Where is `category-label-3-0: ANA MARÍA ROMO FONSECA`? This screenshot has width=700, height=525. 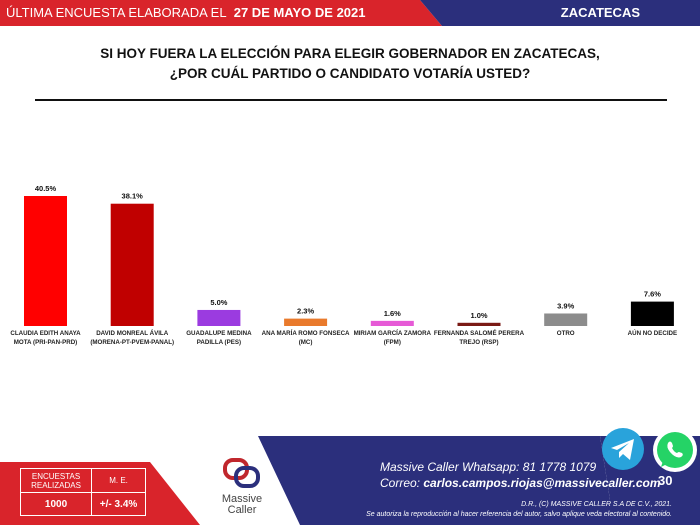 category-label-3-0: ANA MARÍA ROMO FONSECA is located at coordinates (306, 333).